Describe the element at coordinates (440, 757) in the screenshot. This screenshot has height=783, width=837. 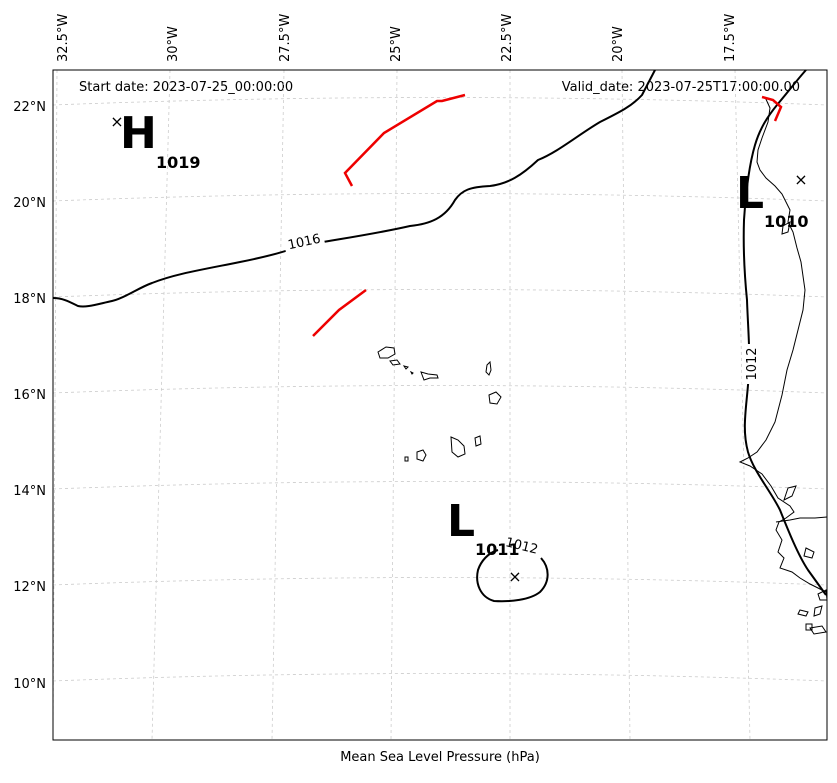
I see `map-caption: Mean Sea Level Pressure (hPa)` at that location.